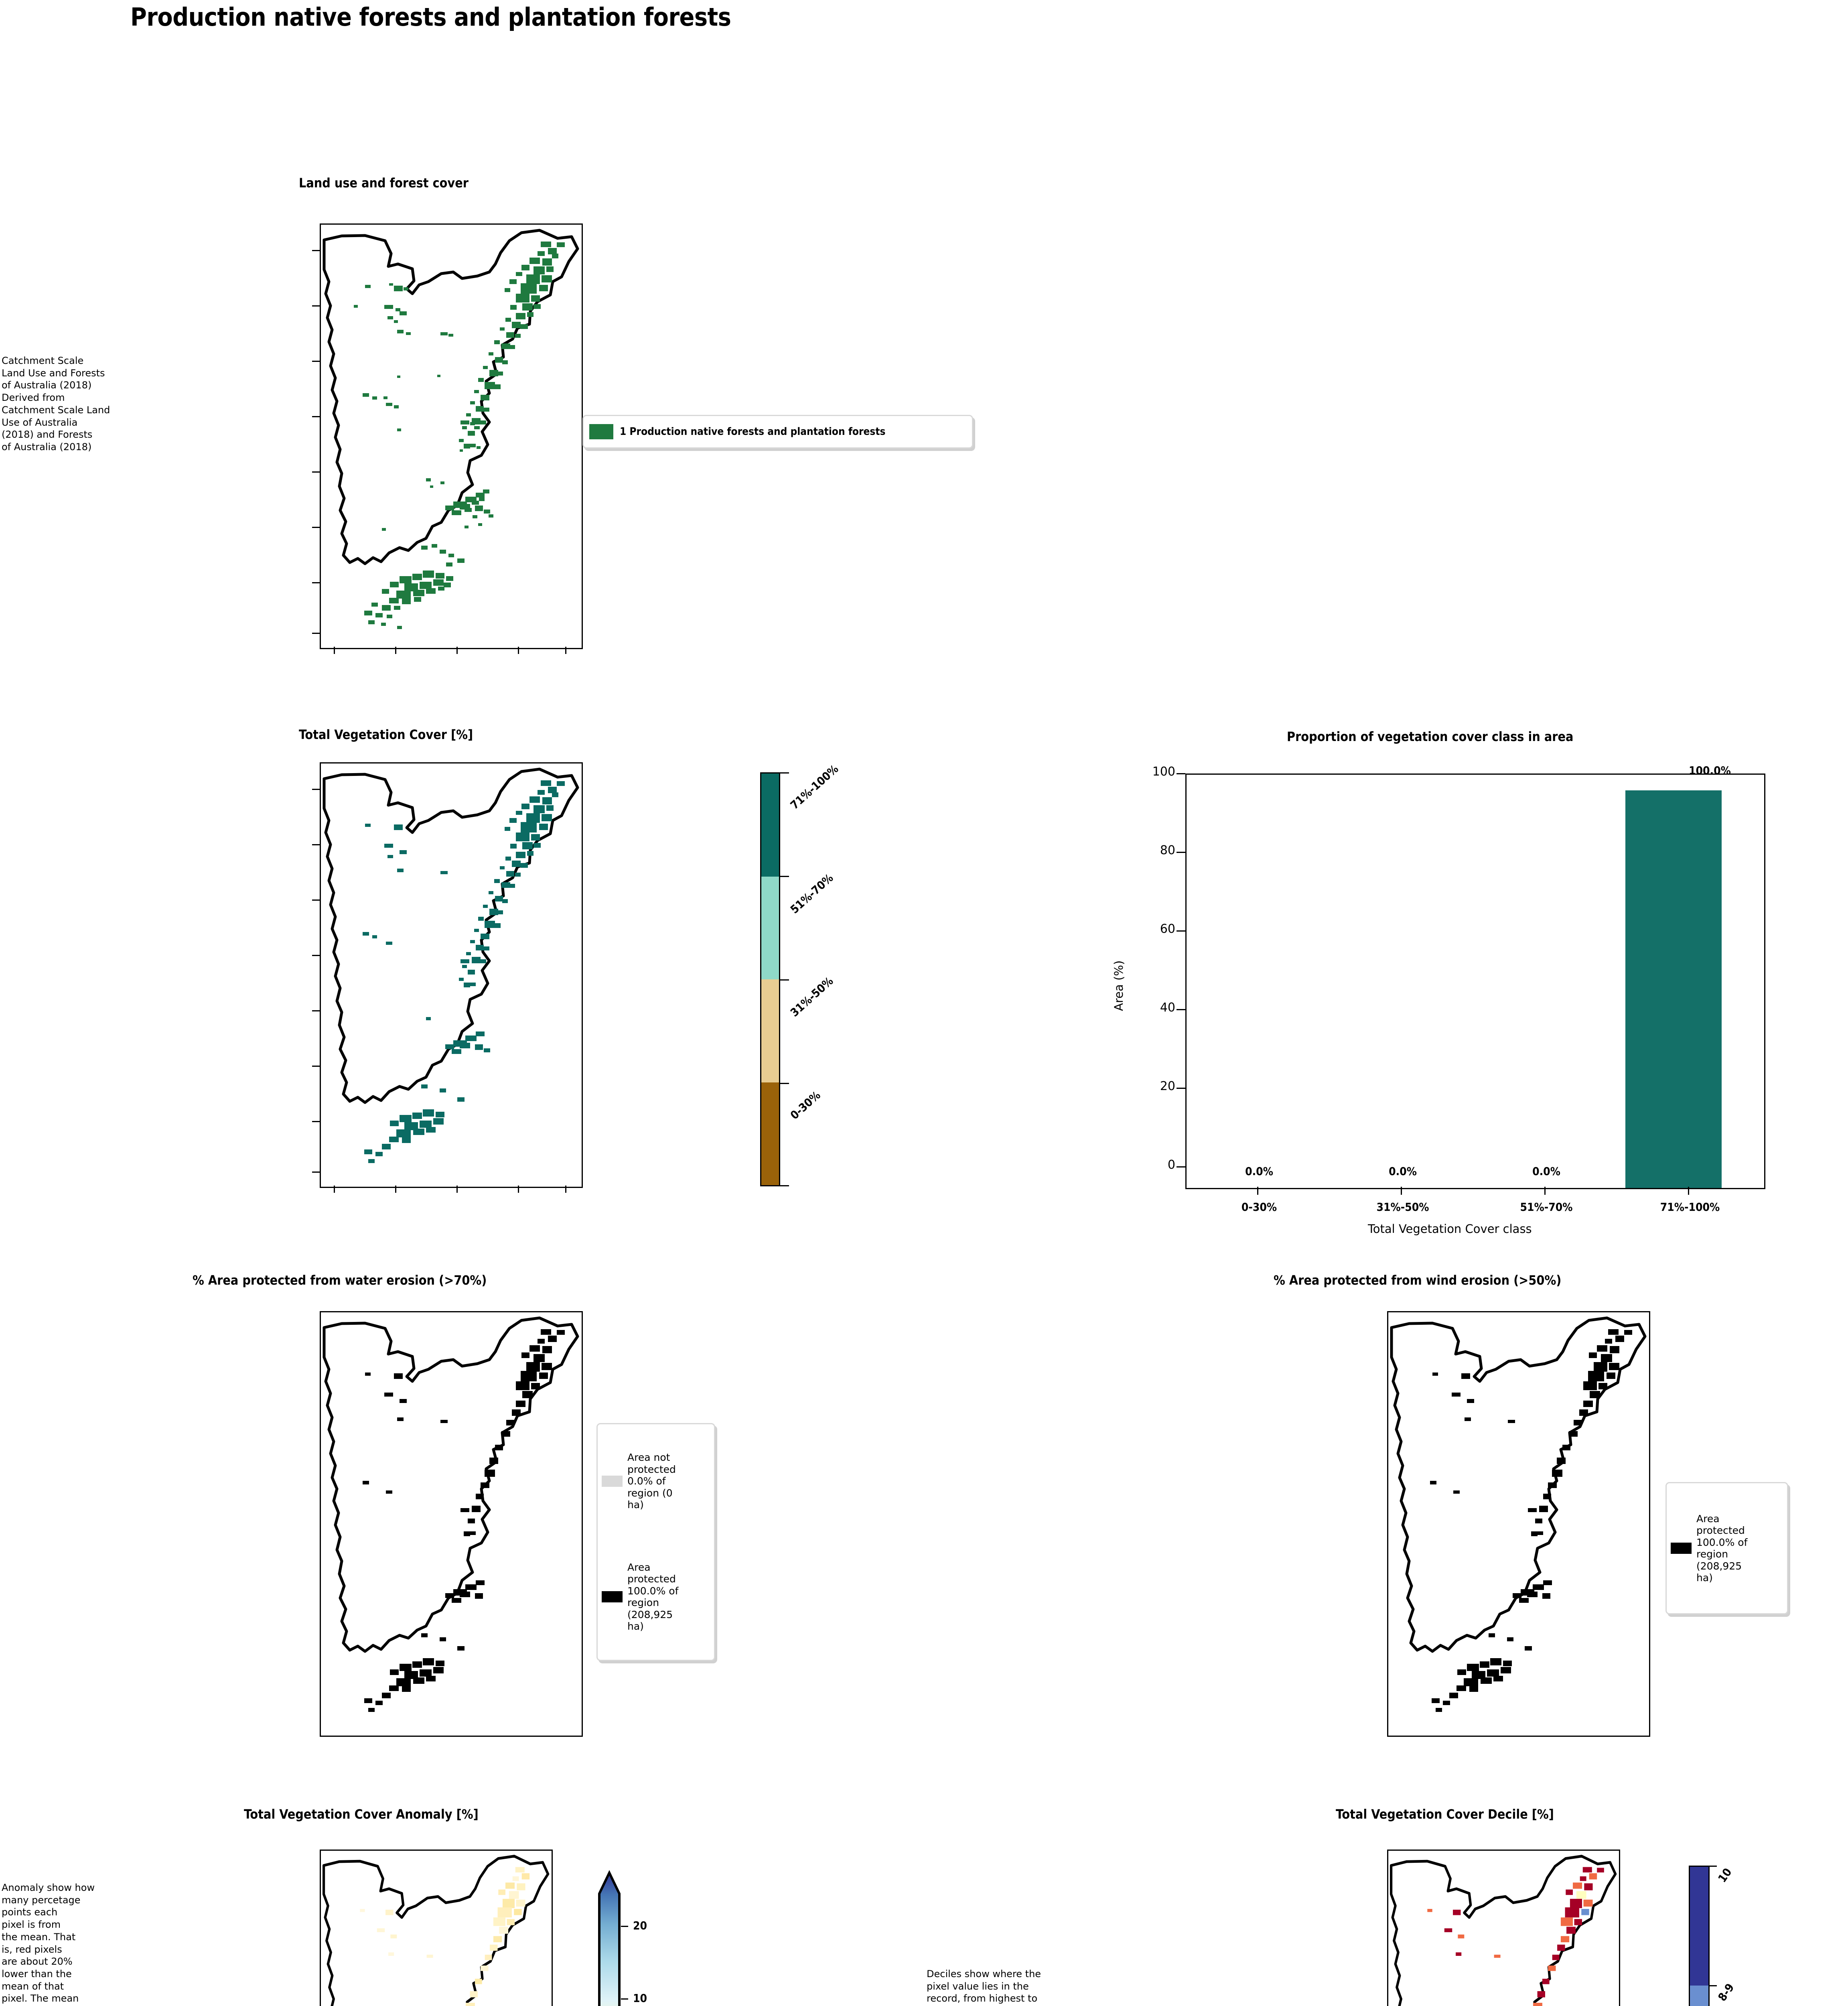 The image size is (1848, 2006). I want to click on protected-swatch, so click(612, 1597).